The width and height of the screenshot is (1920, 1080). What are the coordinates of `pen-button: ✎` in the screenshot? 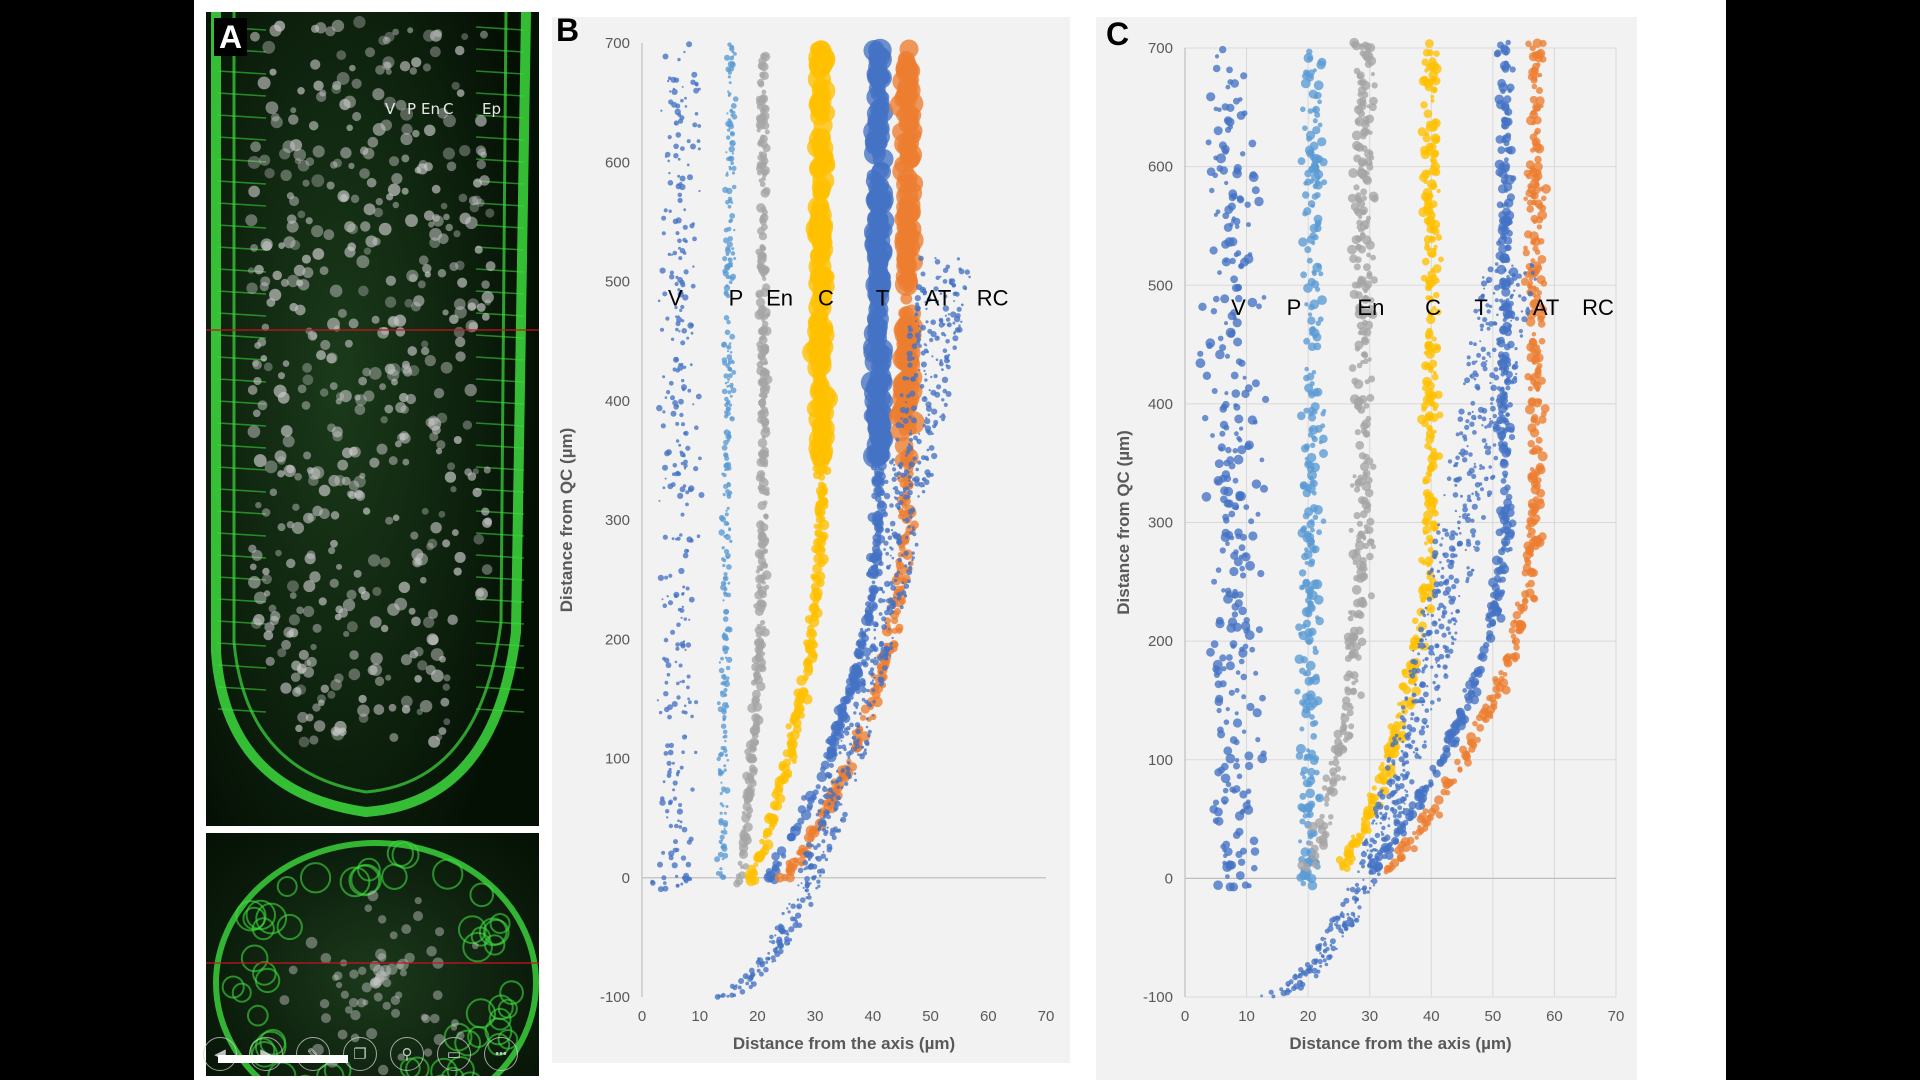 It's located at (313, 1054).